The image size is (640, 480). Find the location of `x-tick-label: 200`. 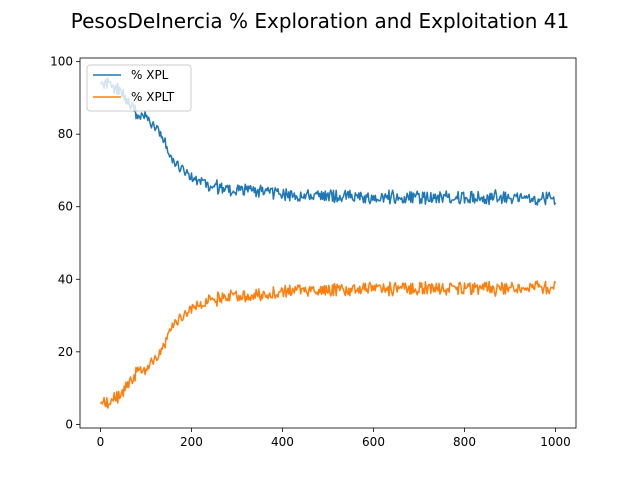

x-tick-label: 200 is located at coordinates (191, 442).